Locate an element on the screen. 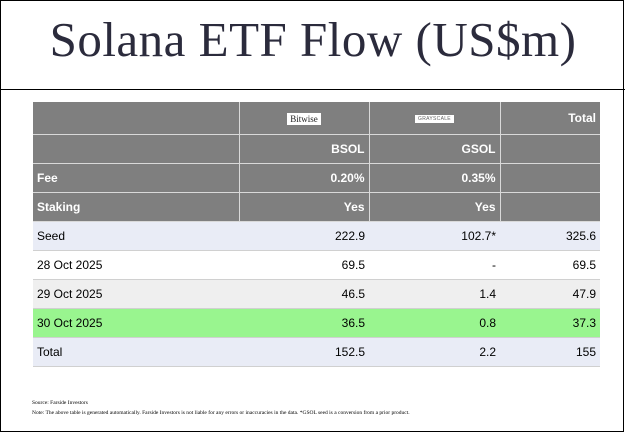 The height and width of the screenshot is (434, 626). cell-gsol: 102.7* is located at coordinates (434, 236).